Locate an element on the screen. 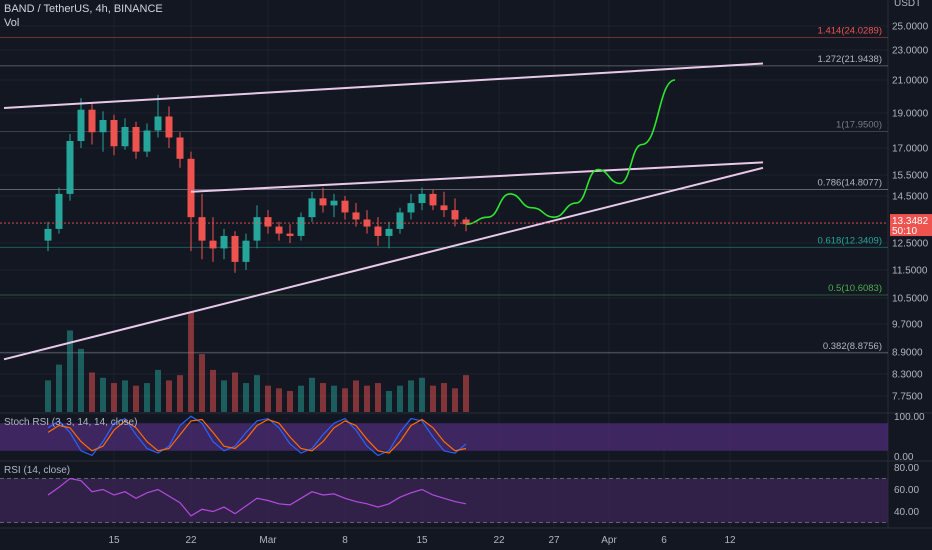 This screenshot has width=932, height=550. projection-path is located at coordinates (570, 152).